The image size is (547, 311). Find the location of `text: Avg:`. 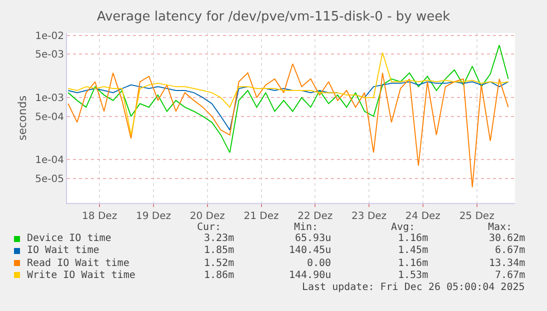

text: Avg: is located at coordinates (403, 227).